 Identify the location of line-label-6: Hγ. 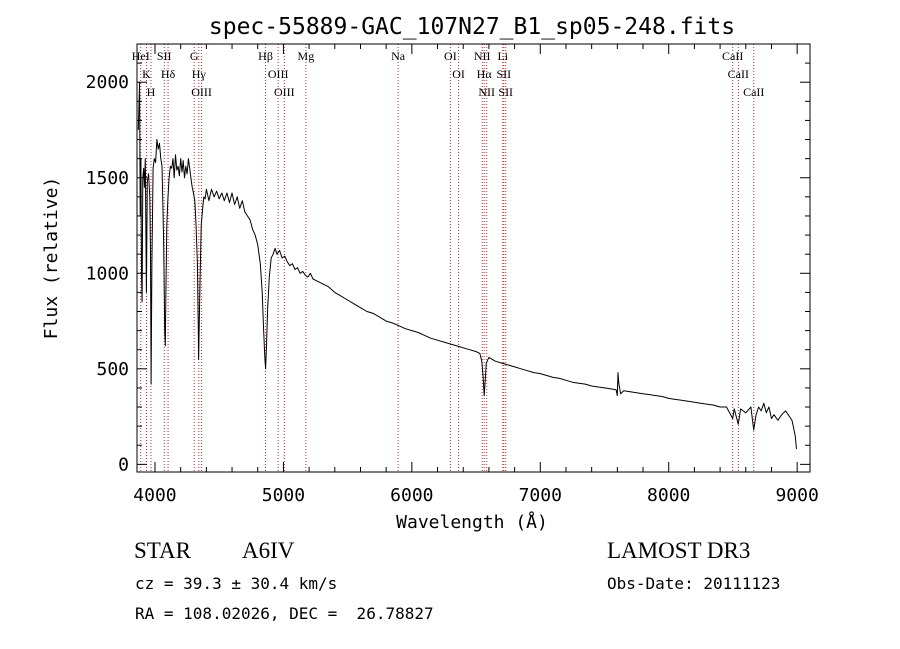
(199, 74).